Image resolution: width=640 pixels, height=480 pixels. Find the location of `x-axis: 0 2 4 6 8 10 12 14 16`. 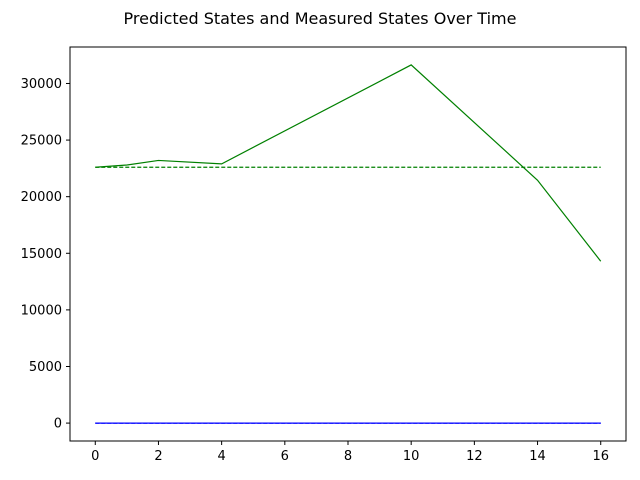

x-axis: 0 2 4 6 8 10 12 14 16 is located at coordinates (350, 452).